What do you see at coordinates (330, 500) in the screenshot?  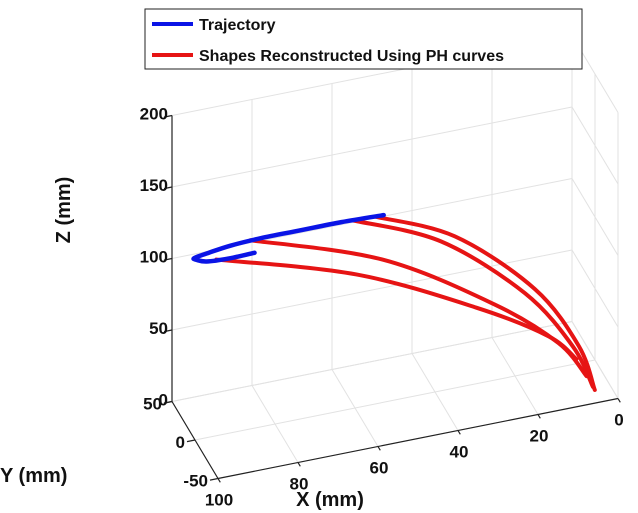 I see `x-axis-label: X (mm)` at bounding box center [330, 500].